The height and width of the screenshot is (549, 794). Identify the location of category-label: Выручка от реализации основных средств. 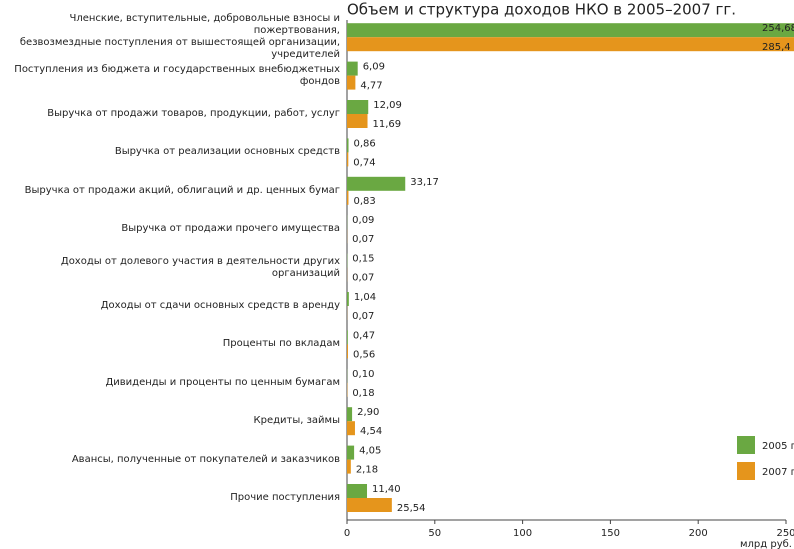
(227, 152).